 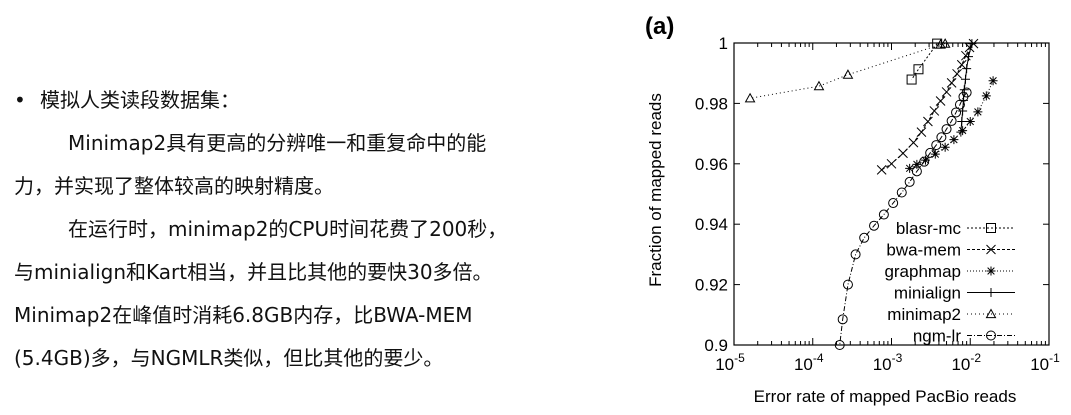 I want to click on para2-line2: 与minialign和Kart相当，并且比其他的要快30多倍。, so click(x=253, y=272).